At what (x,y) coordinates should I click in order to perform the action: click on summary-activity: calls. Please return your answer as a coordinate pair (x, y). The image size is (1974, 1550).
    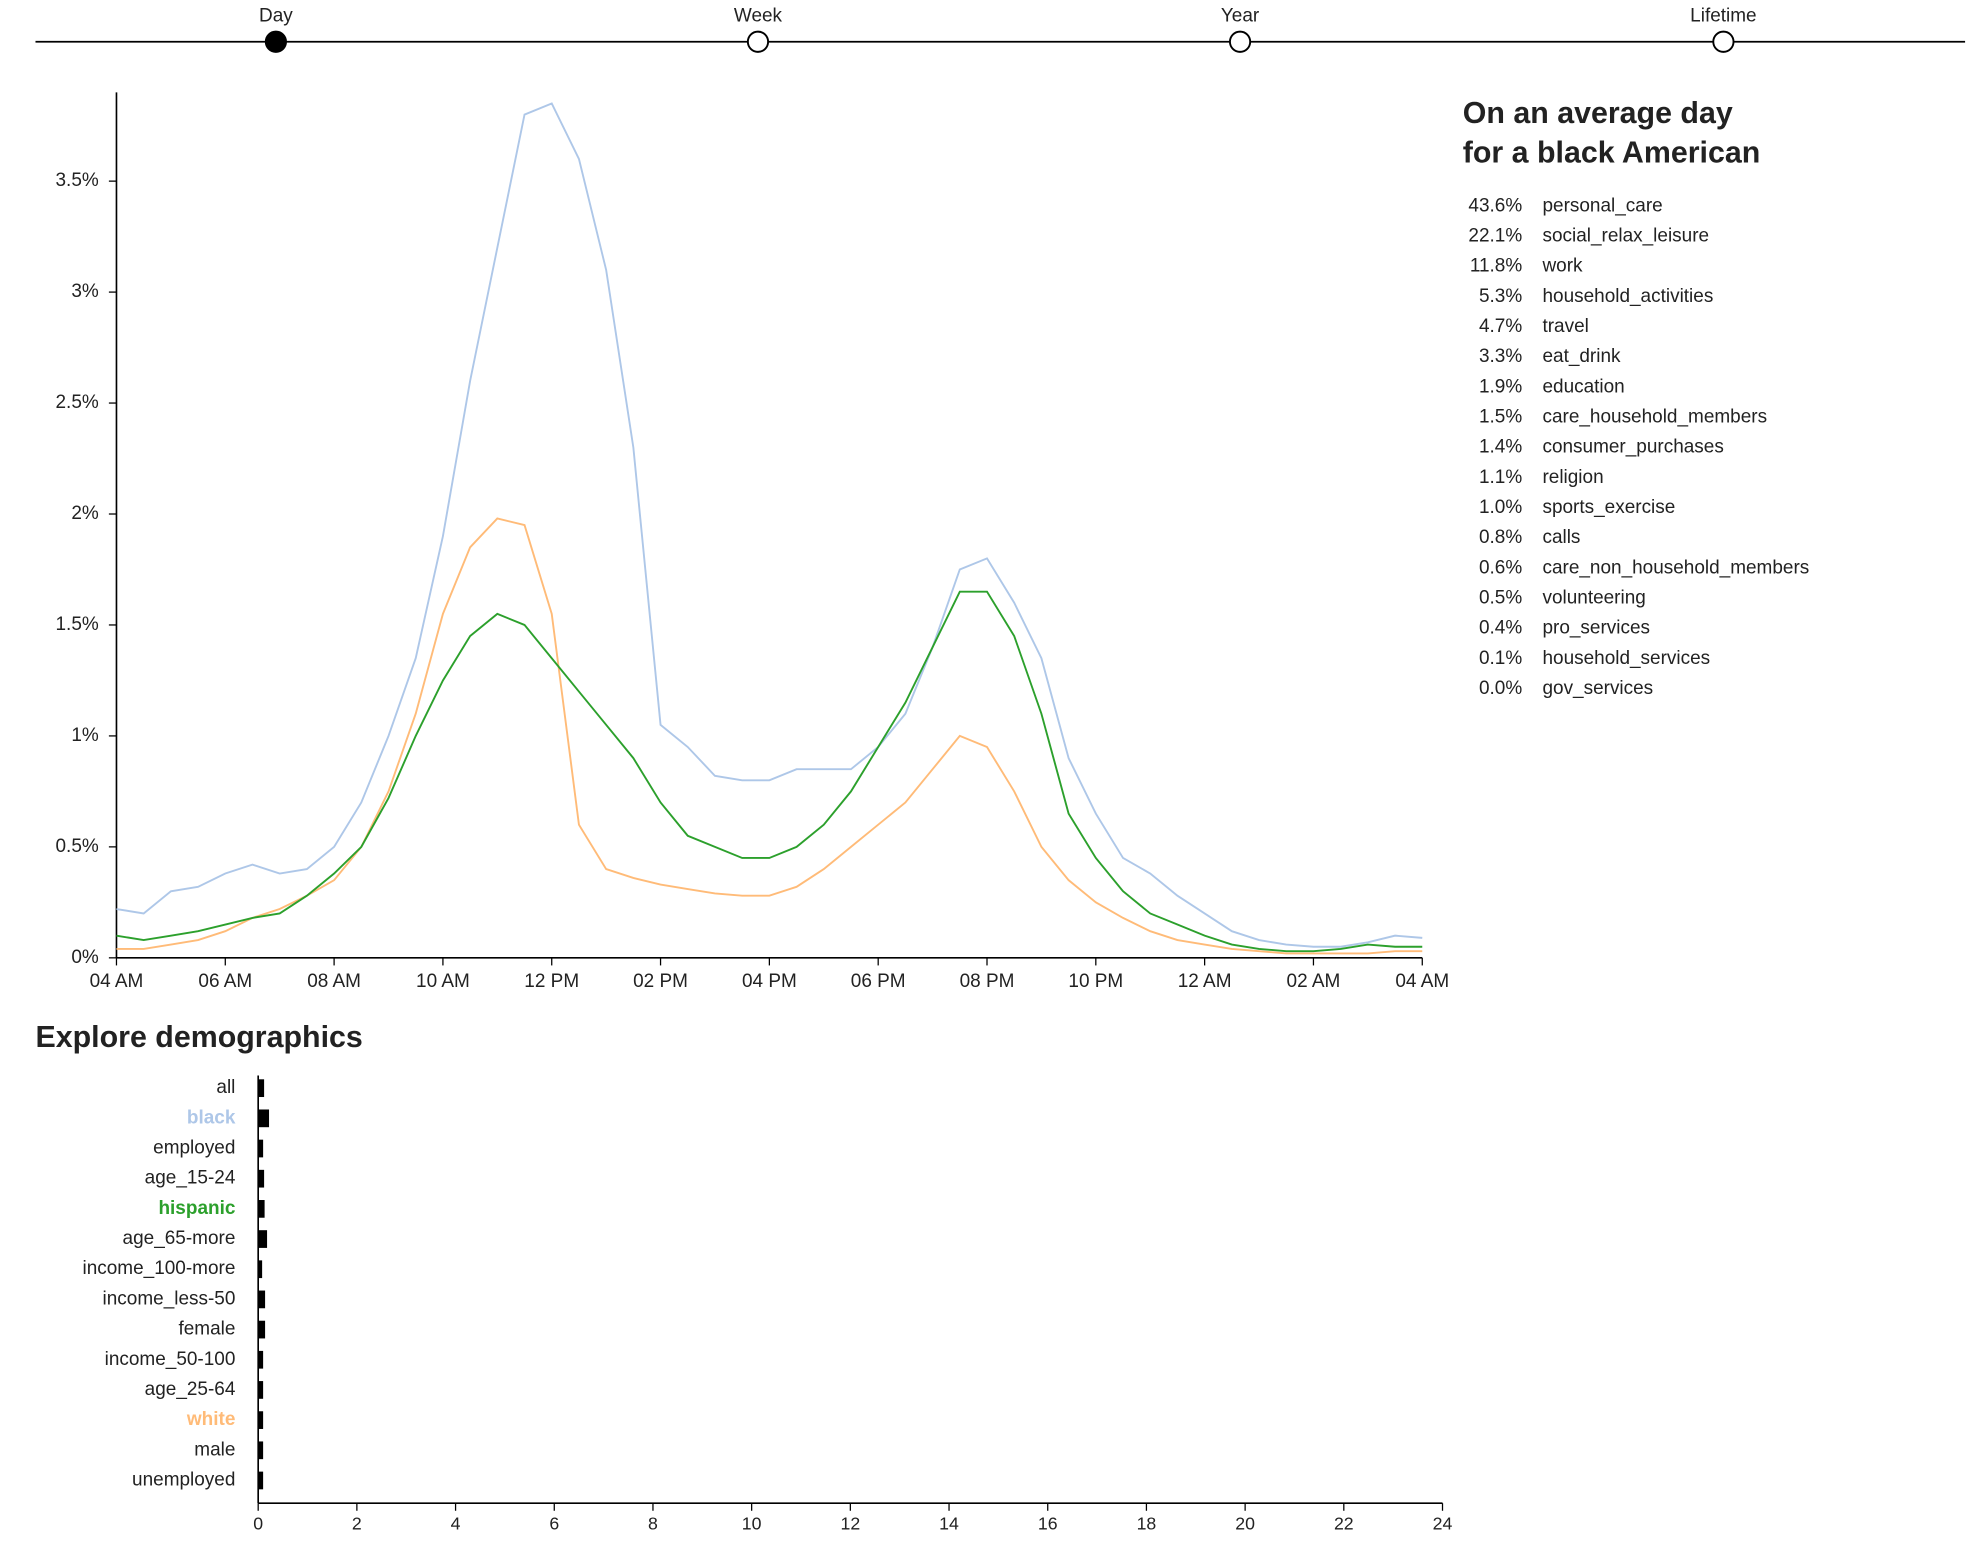
    Looking at the image, I should click on (1561, 537).